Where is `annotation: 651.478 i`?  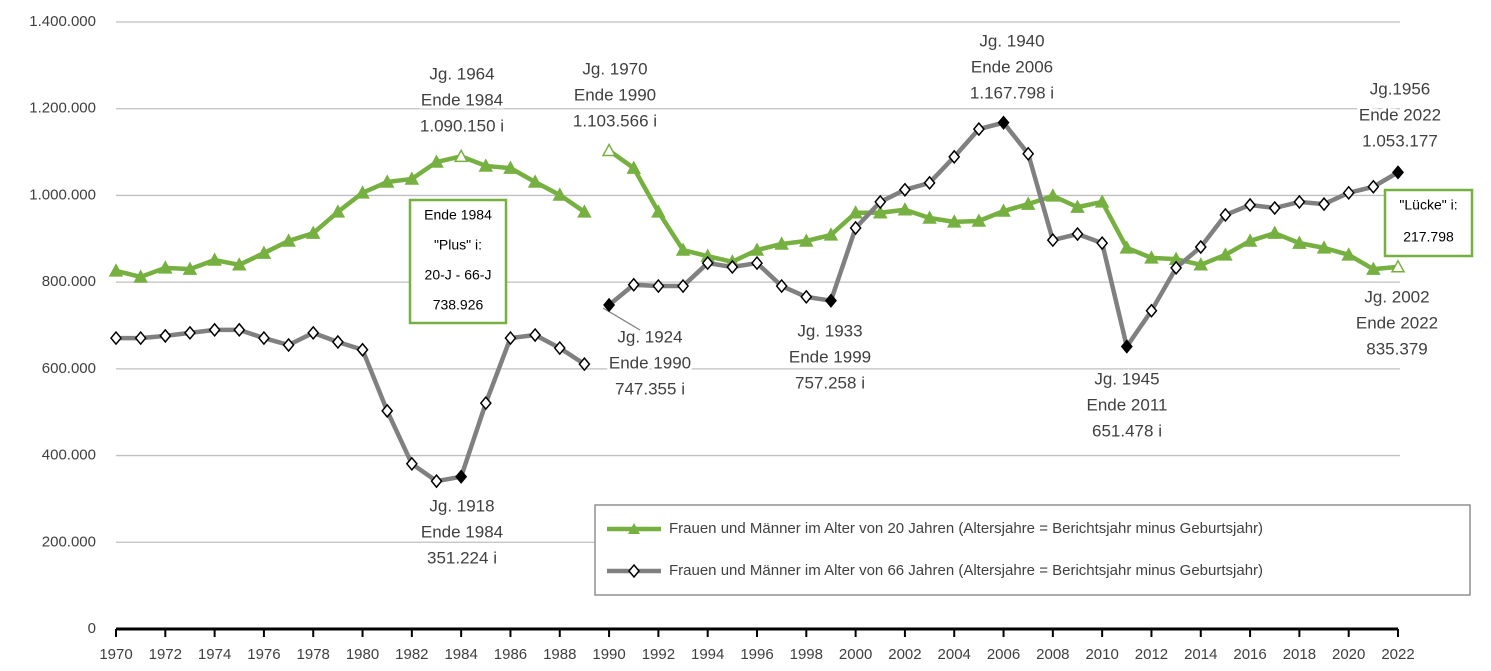
annotation: 651.478 i is located at coordinates (1127, 430).